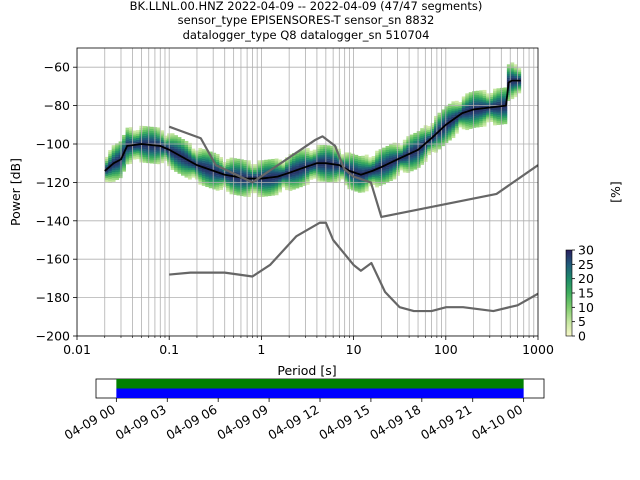  I want to click on time-tick-label: 04-10 00, so click(497, 422).